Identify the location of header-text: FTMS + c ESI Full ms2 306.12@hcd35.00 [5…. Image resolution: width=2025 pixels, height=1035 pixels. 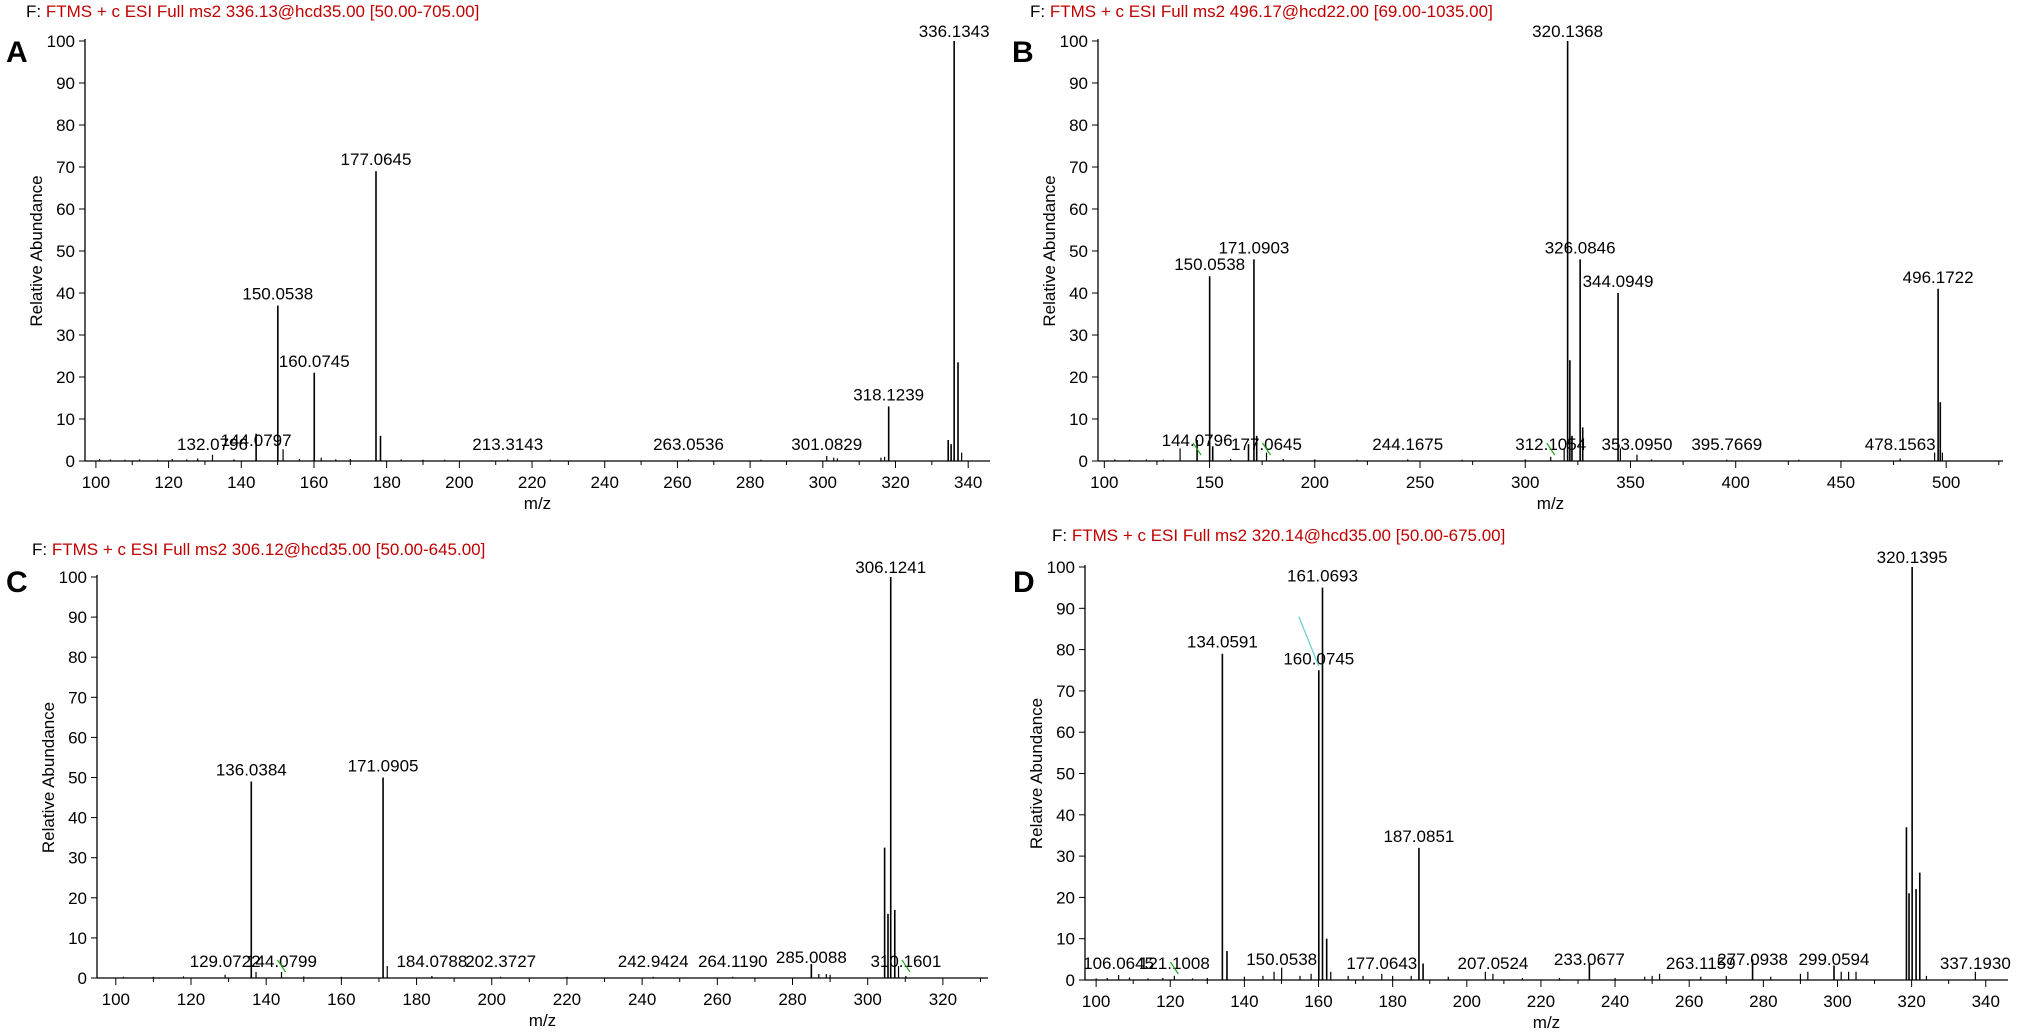
(269, 549).